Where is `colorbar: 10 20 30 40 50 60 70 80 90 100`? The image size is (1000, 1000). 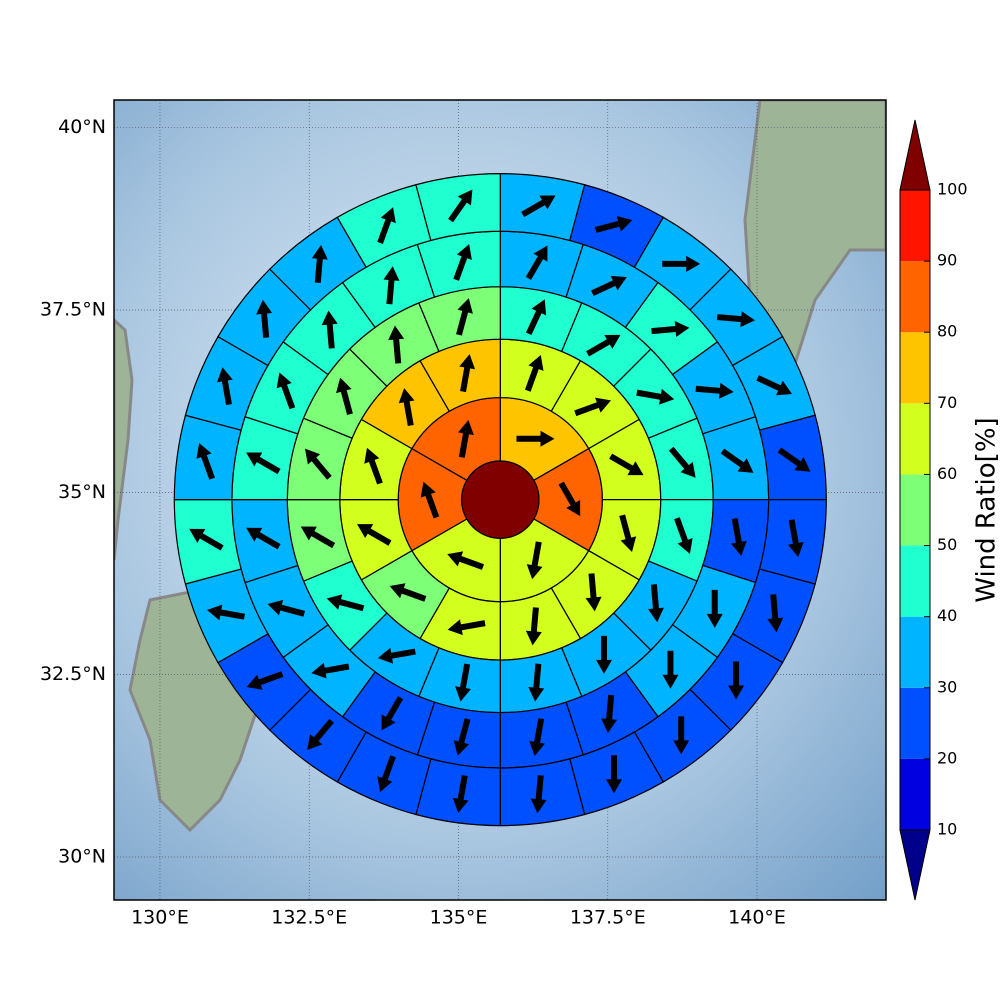 colorbar: 10 20 30 40 50 60 70 80 90 100 is located at coordinates (933, 510).